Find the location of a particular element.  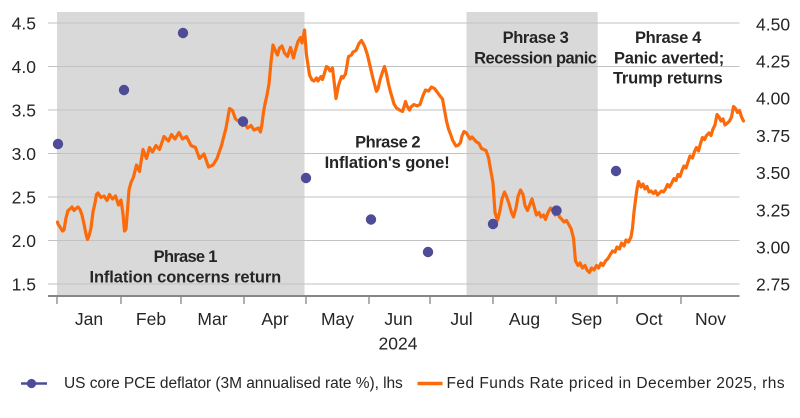

svg-text: Feb is located at coordinates (151, 319).